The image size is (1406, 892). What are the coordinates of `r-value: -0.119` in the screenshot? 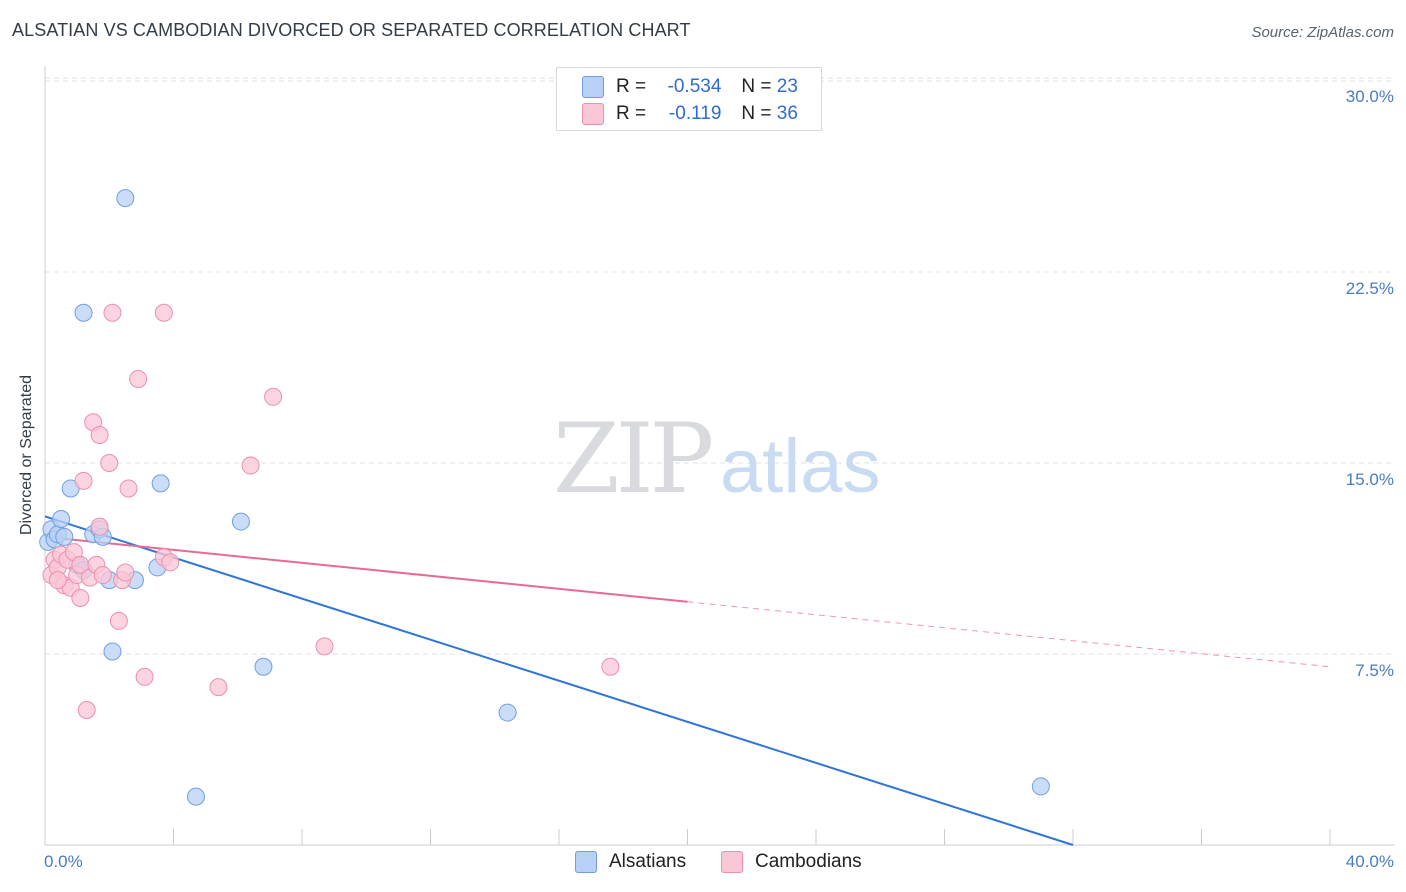 It's located at (695, 113).